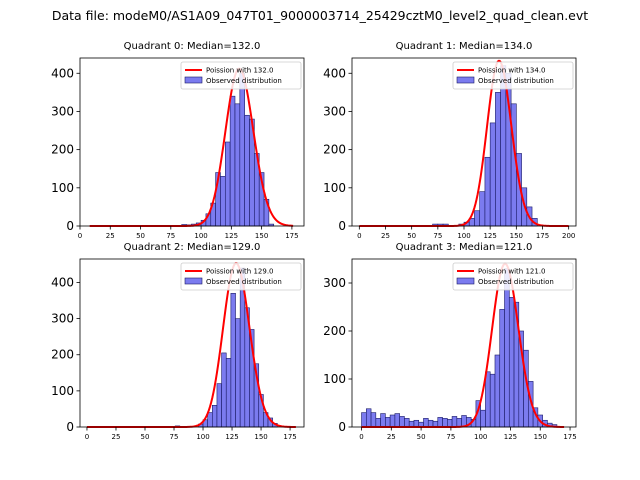 This screenshot has width=640, height=480. What do you see at coordinates (464, 46) in the screenshot?
I see `panel-title: Quadrant 1: Median=134.0` at bounding box center [464, 46].